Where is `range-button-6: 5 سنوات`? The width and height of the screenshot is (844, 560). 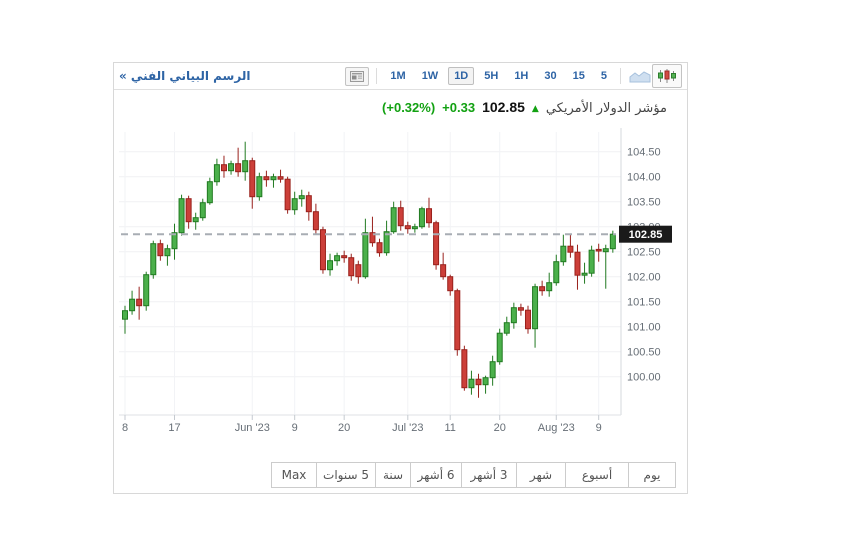 range-button-6: 5 سنوات is located at coordinates (346, 475).